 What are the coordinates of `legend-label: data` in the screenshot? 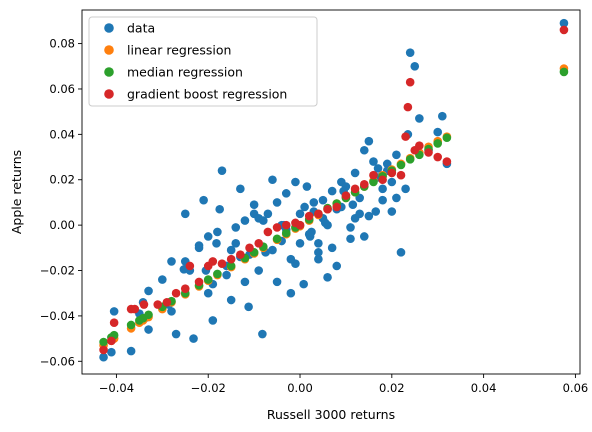 It's located at (141, 28).